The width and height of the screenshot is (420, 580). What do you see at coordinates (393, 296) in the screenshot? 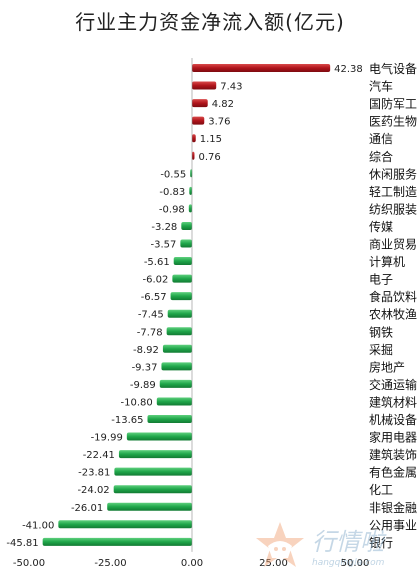
I see `category-label: 食品饮料` at bounding box center [393, 296].